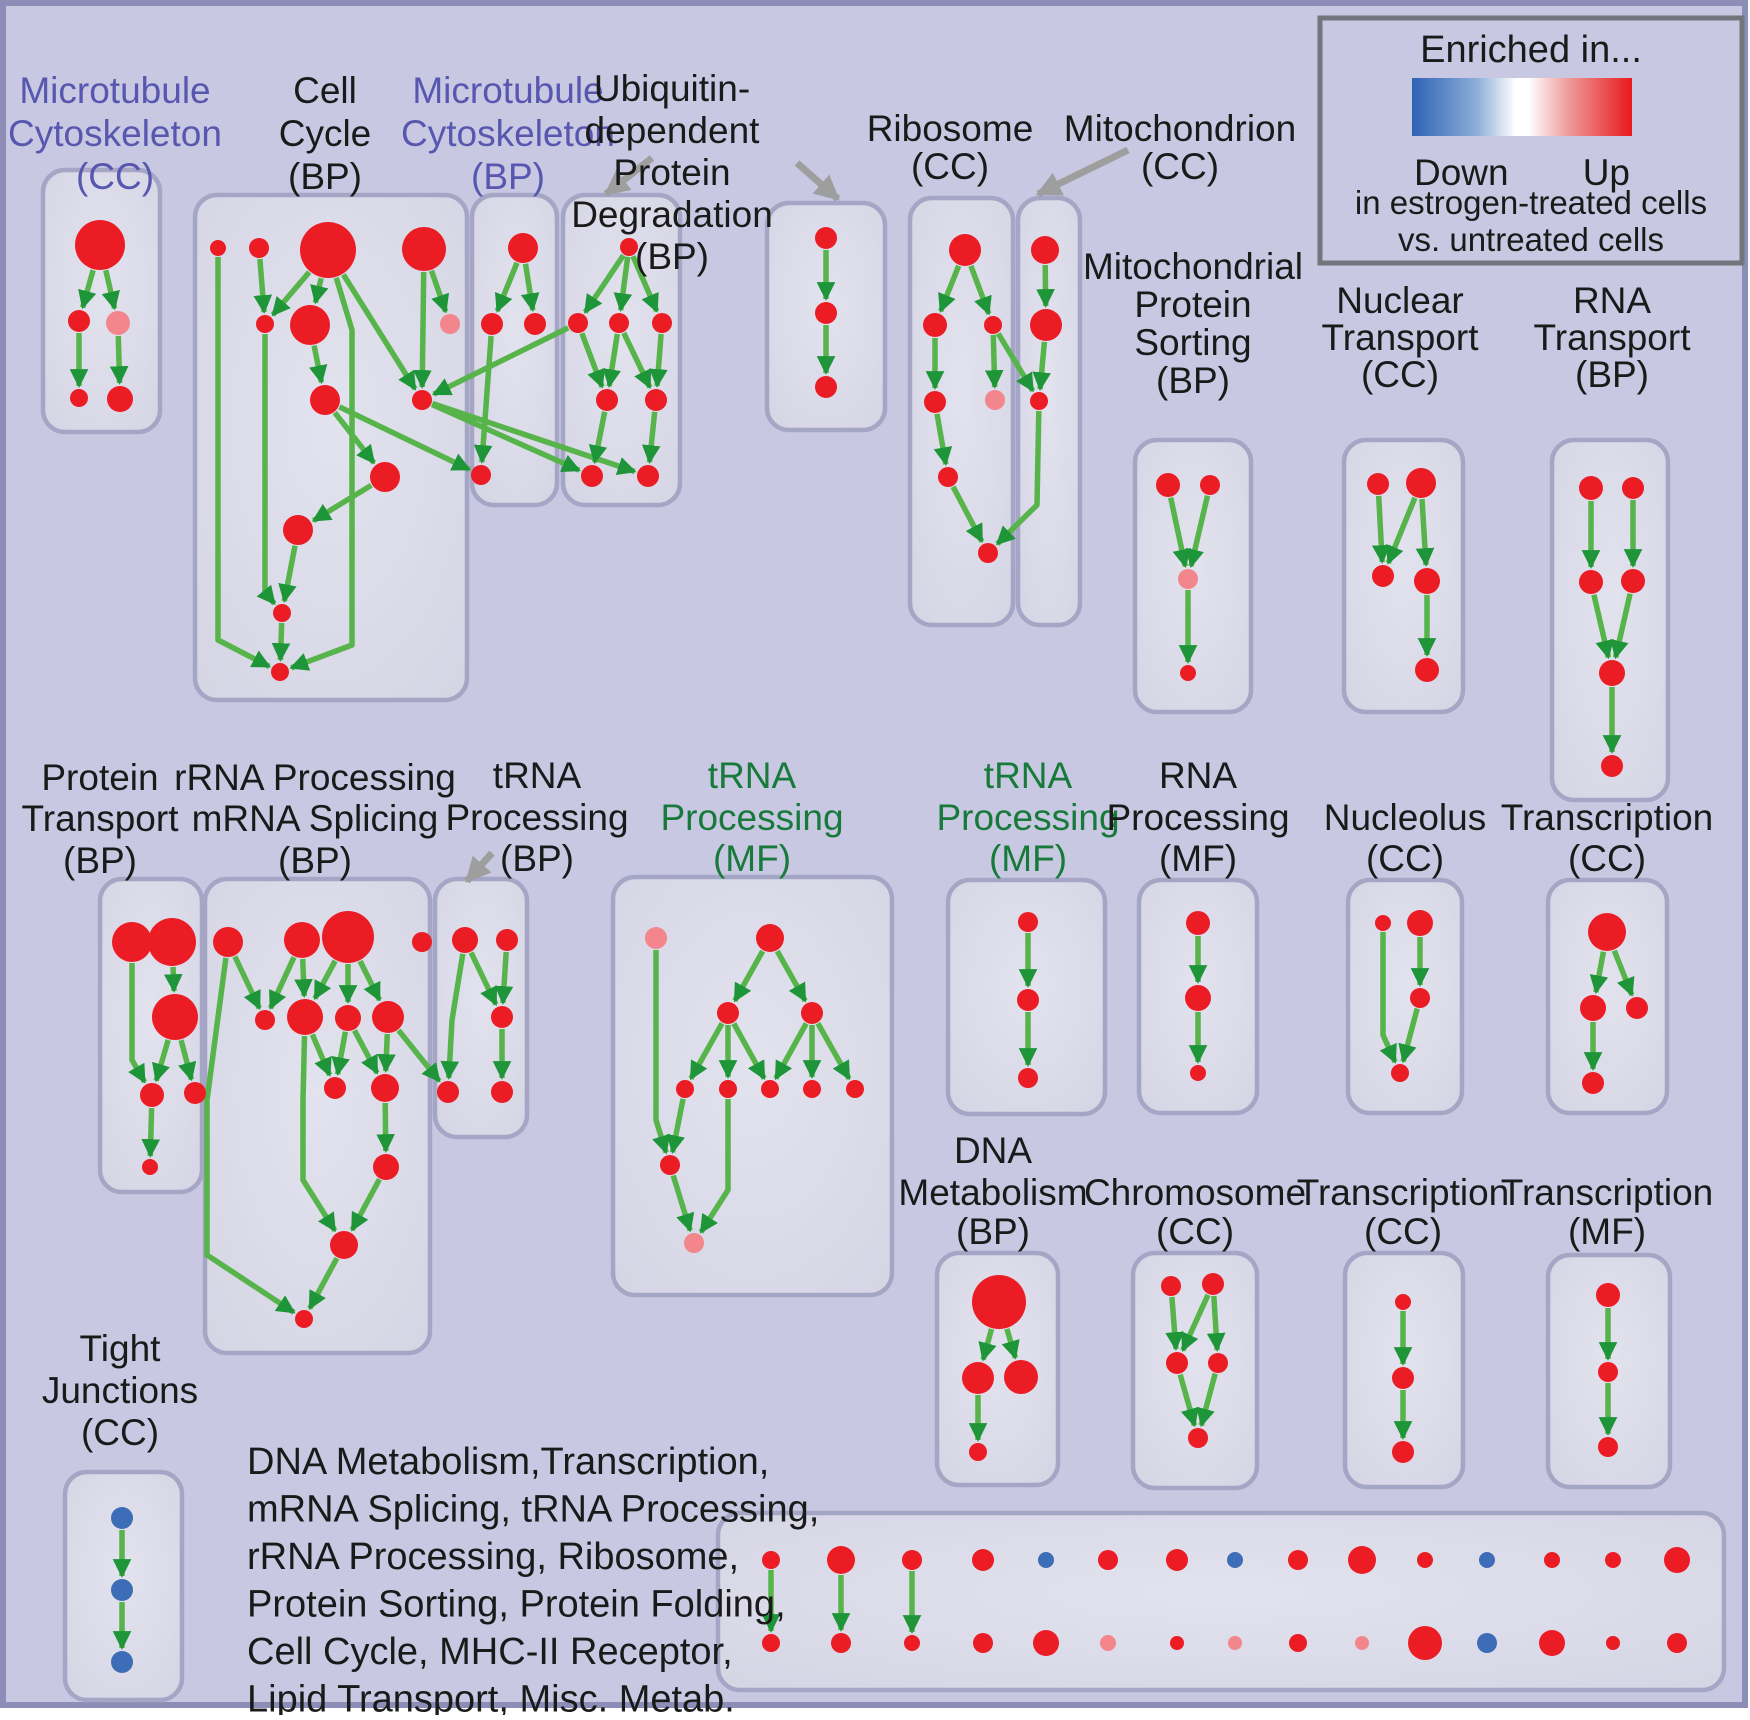 Image resolution: width=1750 pixels, height=1720 pixels. I want to click on node-chromosome-H2, so click(1213, 1284).